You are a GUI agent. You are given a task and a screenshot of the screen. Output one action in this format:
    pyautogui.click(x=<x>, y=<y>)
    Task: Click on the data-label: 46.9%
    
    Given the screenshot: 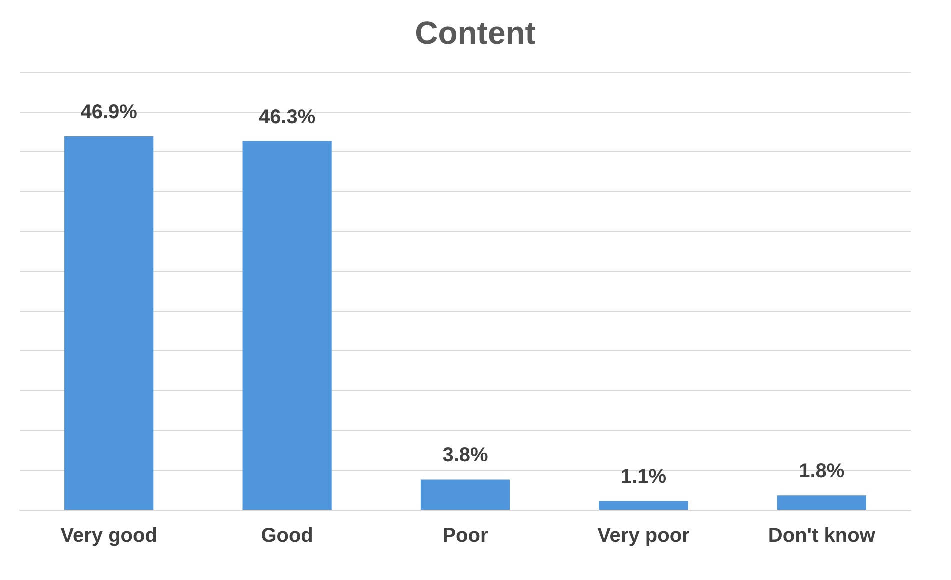 What is the action you would take?
    pyautogui.click(x=109, y=113)
    